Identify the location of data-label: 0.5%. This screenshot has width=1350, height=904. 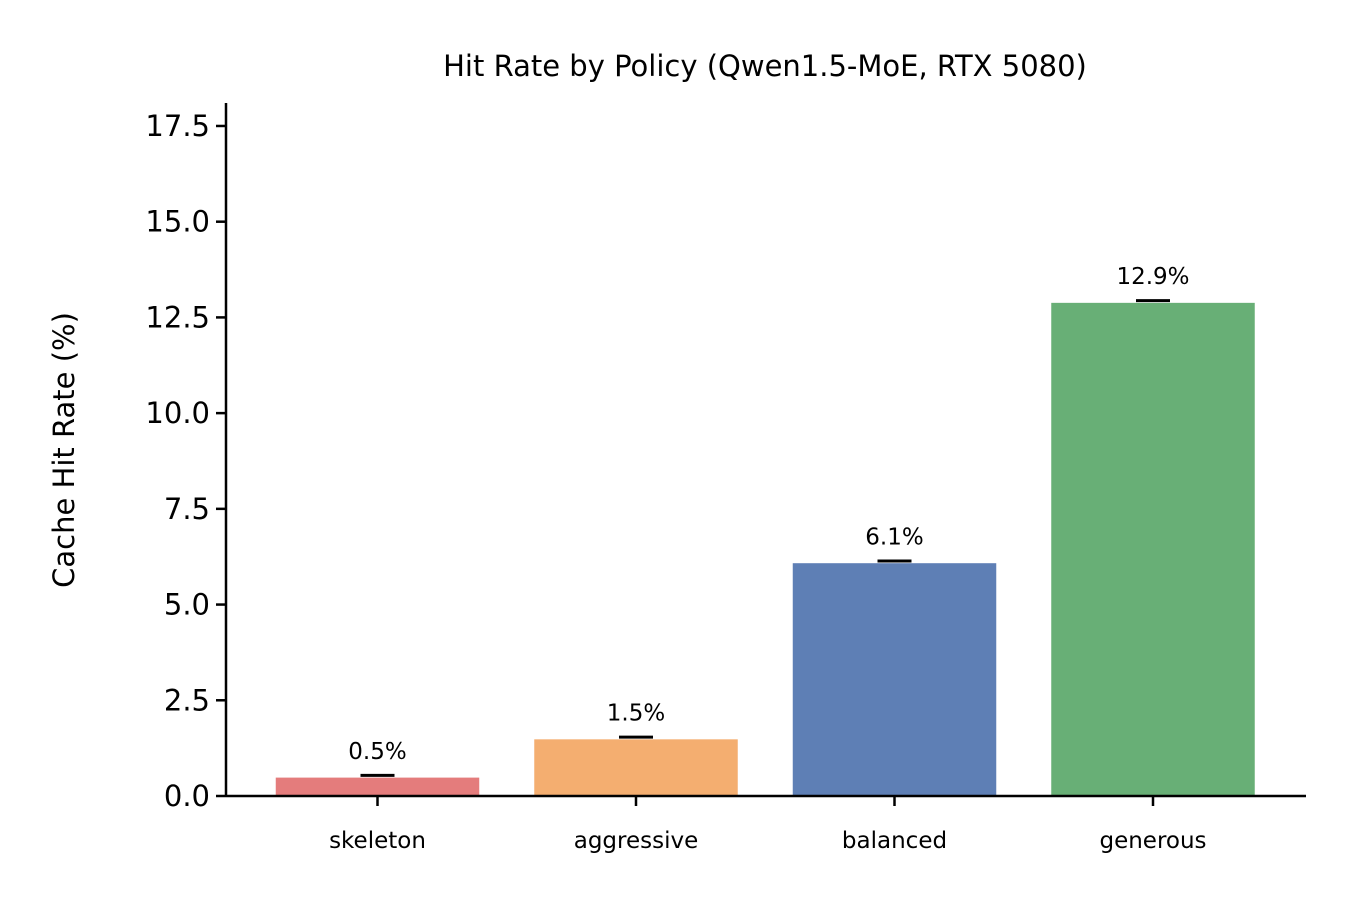
(377, 752).